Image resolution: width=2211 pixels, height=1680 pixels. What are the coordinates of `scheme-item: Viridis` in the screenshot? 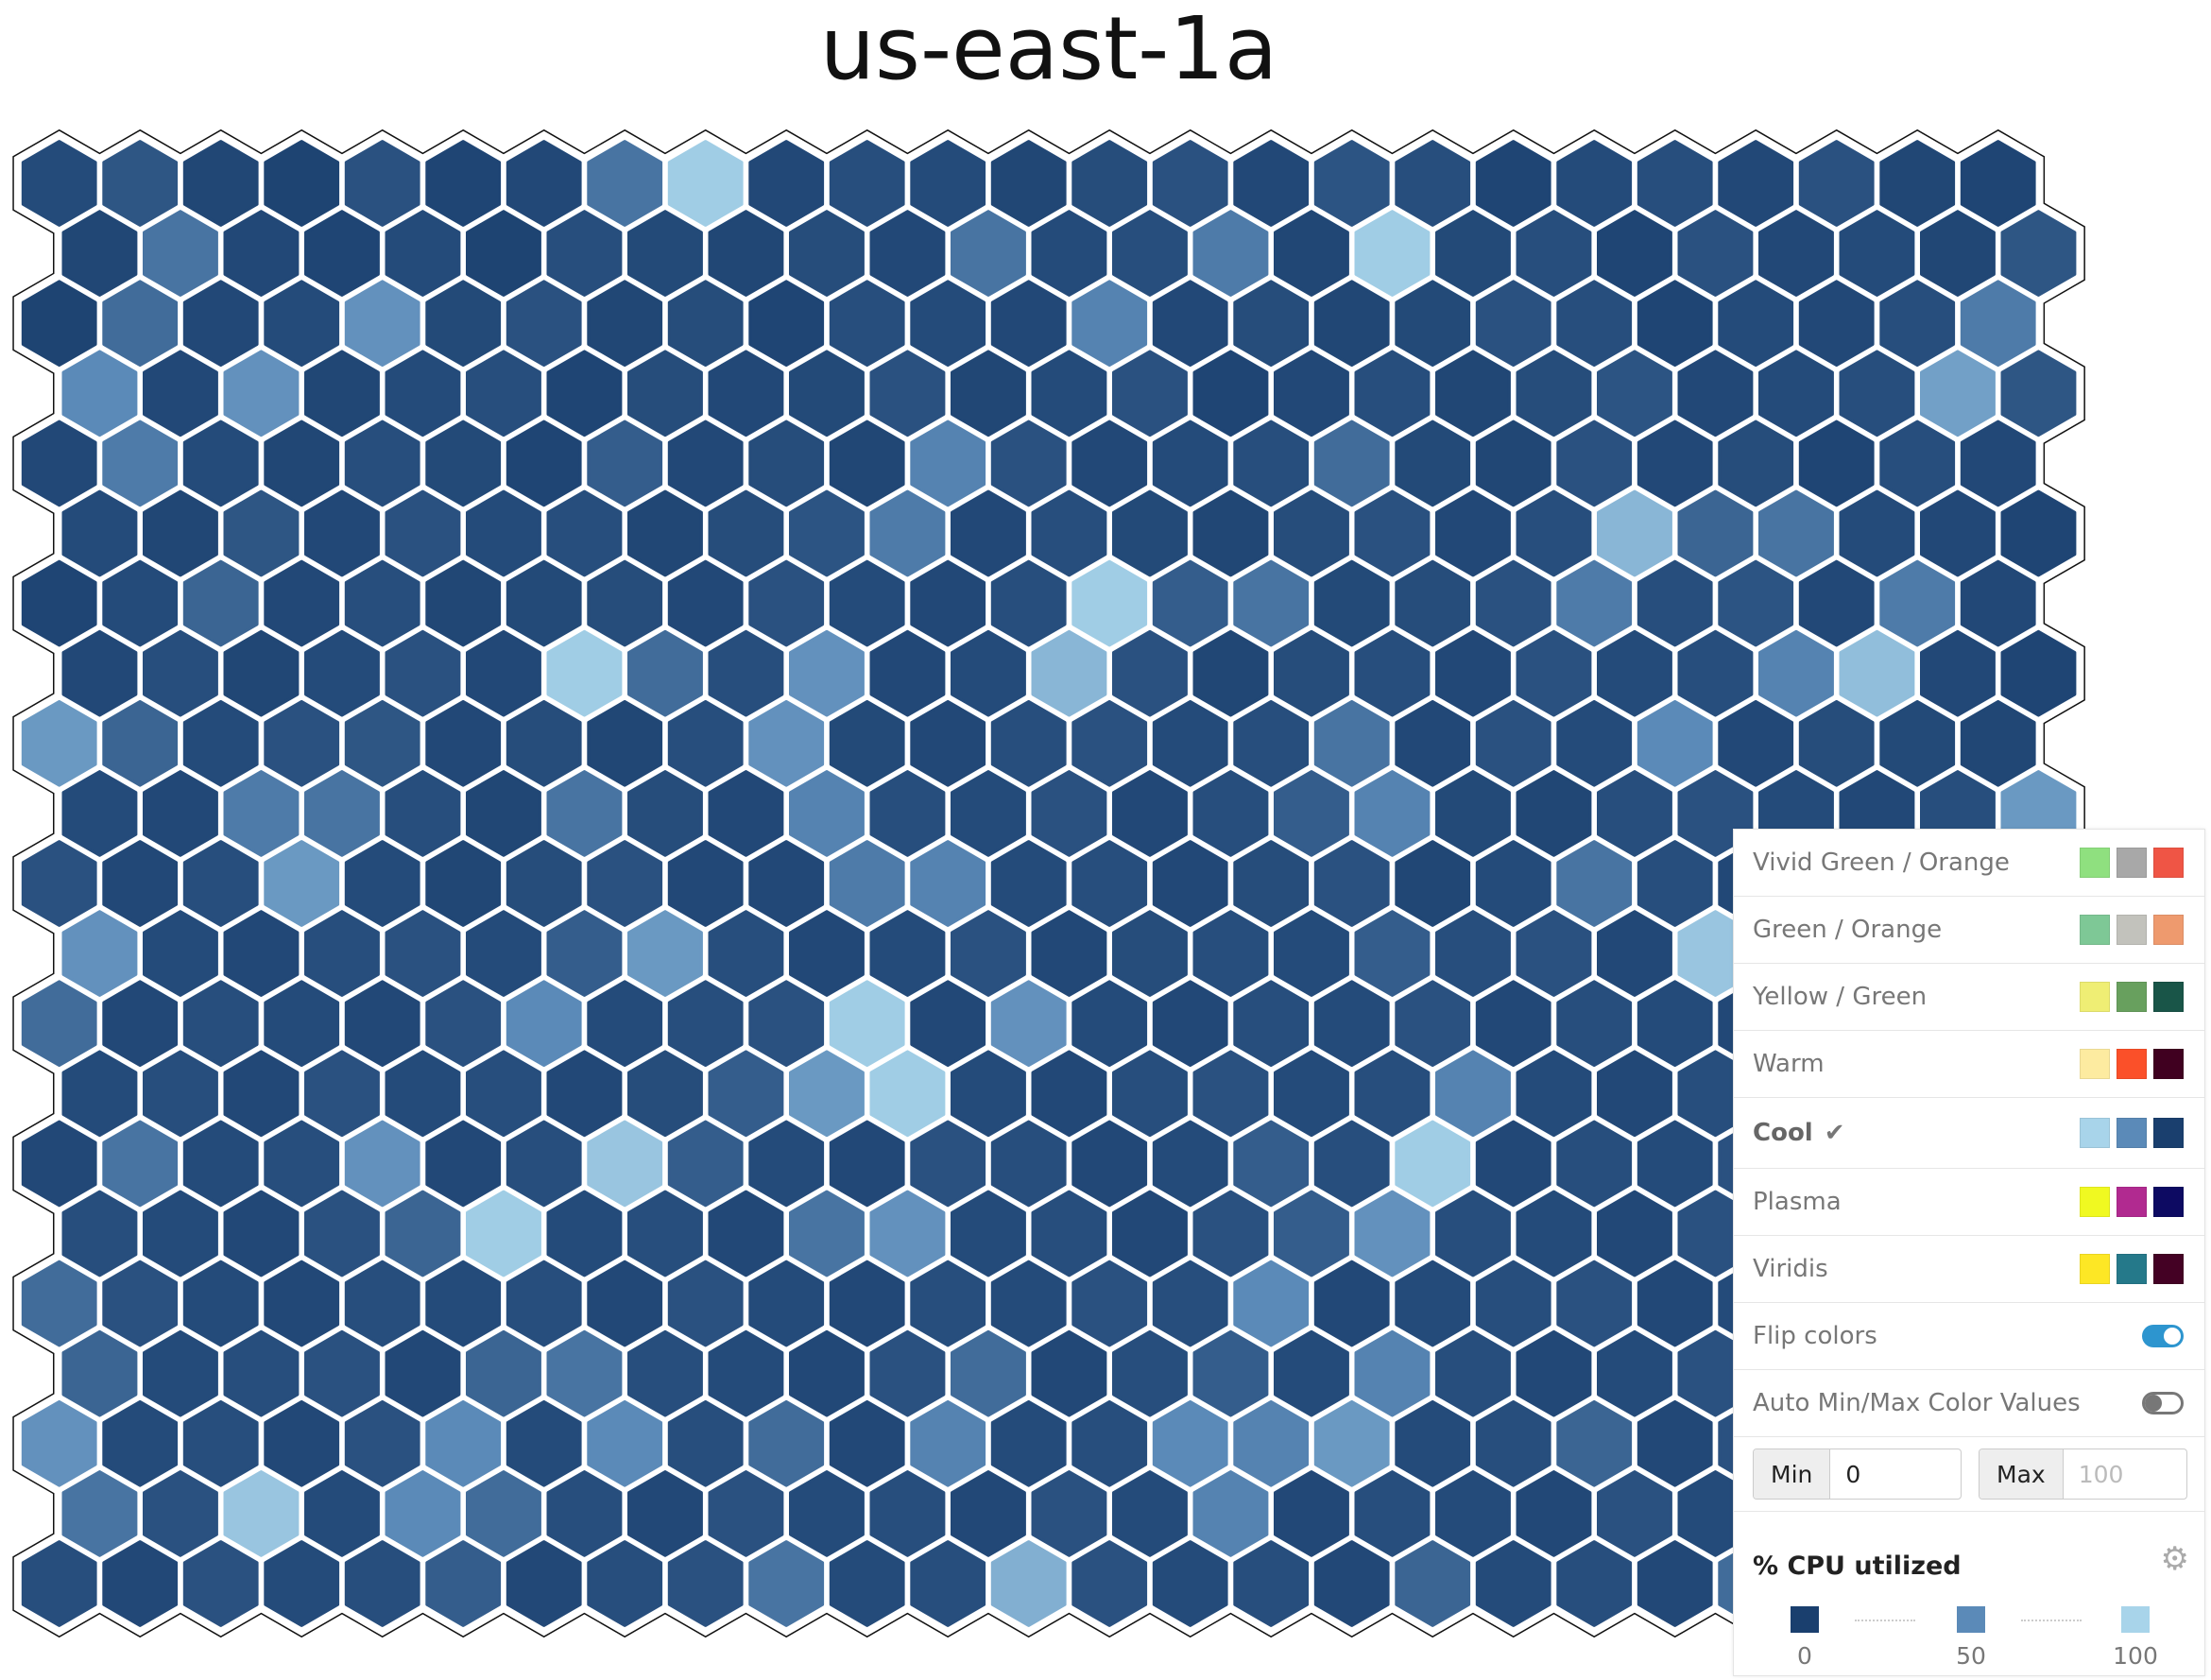 It's located at (1969, 1269).